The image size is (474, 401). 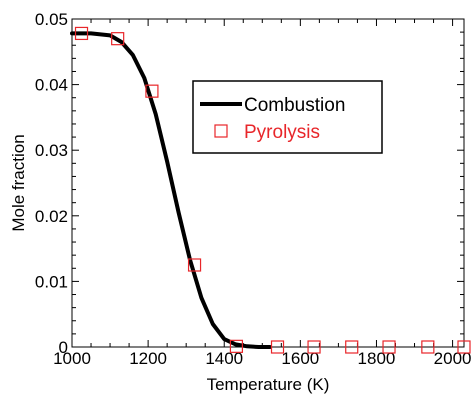 I want to click on x-tick-label: 1800, so click(x=377, y=358).